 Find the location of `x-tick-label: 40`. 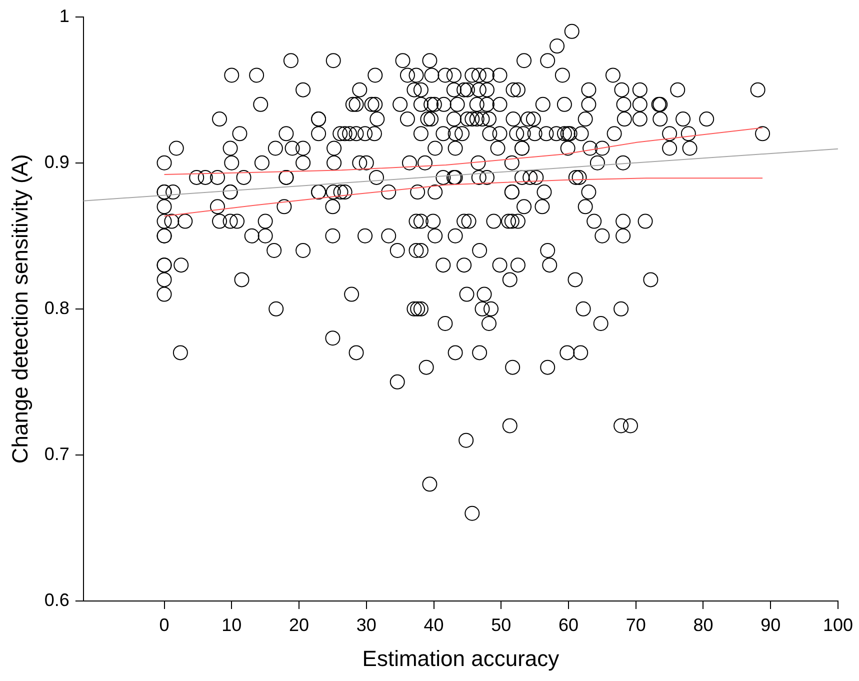

x-tick-label: 40 is located at coordinates (434, 624).